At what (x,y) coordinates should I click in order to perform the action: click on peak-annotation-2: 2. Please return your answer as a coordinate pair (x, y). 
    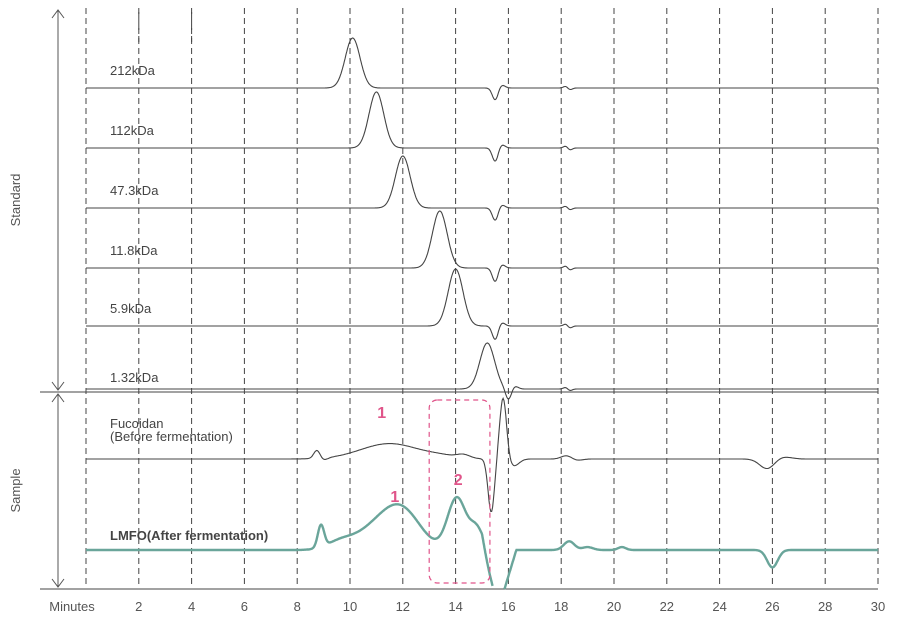
    Looking at the image, I should click on (458, 480).